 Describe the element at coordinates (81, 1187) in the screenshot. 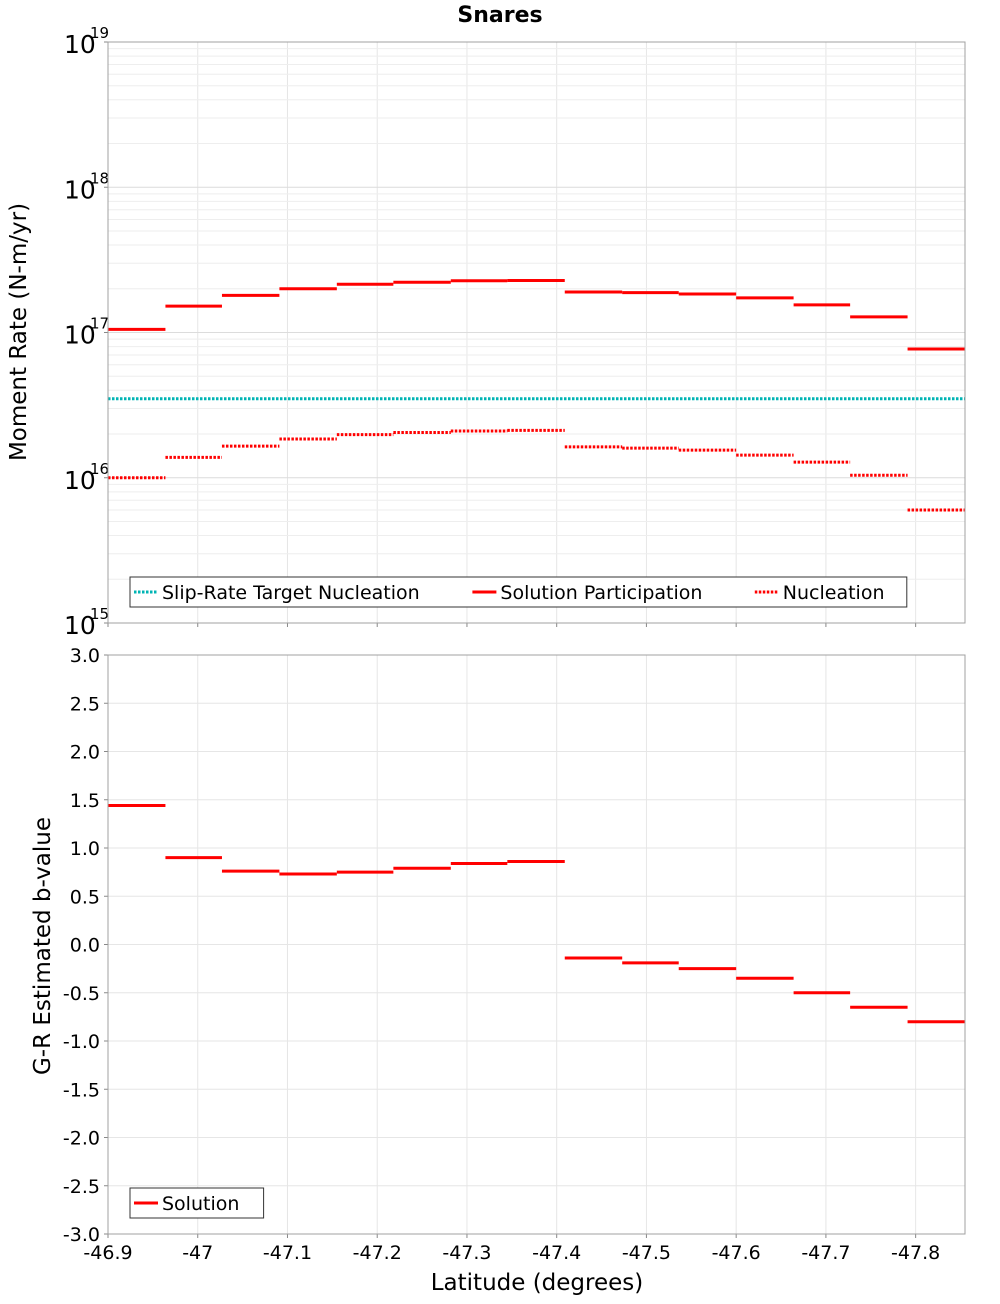

I see `y-tick-label: -2.5` at that location.